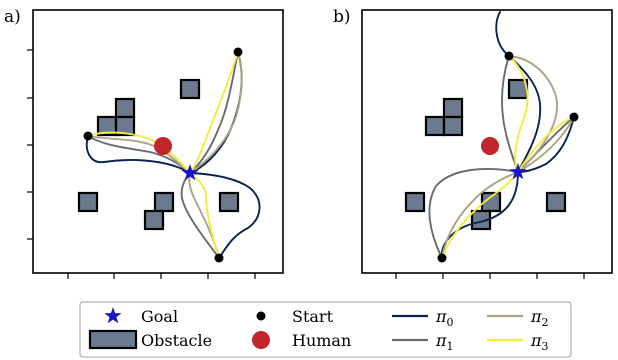  I want to click on legend-entry-pi3: π3, so click(518, 342).